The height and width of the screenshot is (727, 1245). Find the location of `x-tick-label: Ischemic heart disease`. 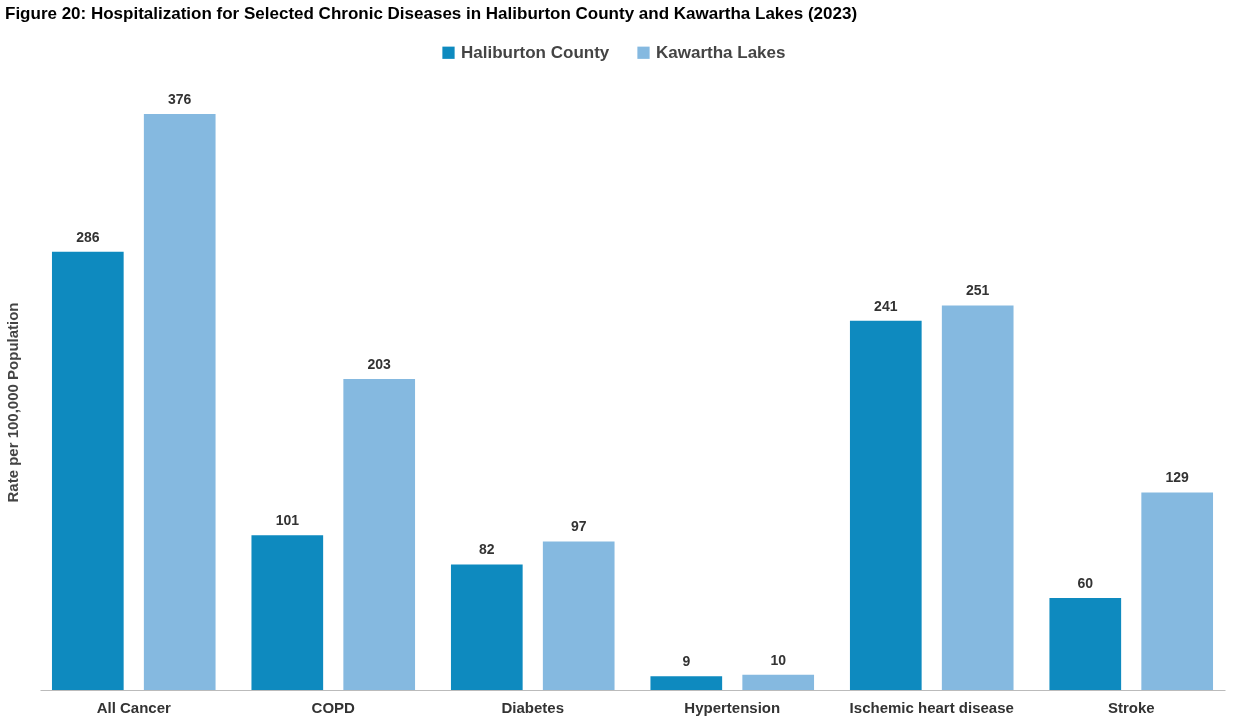

x-tick-label: Ischemic heart disease is located at coordinates (931, 707).